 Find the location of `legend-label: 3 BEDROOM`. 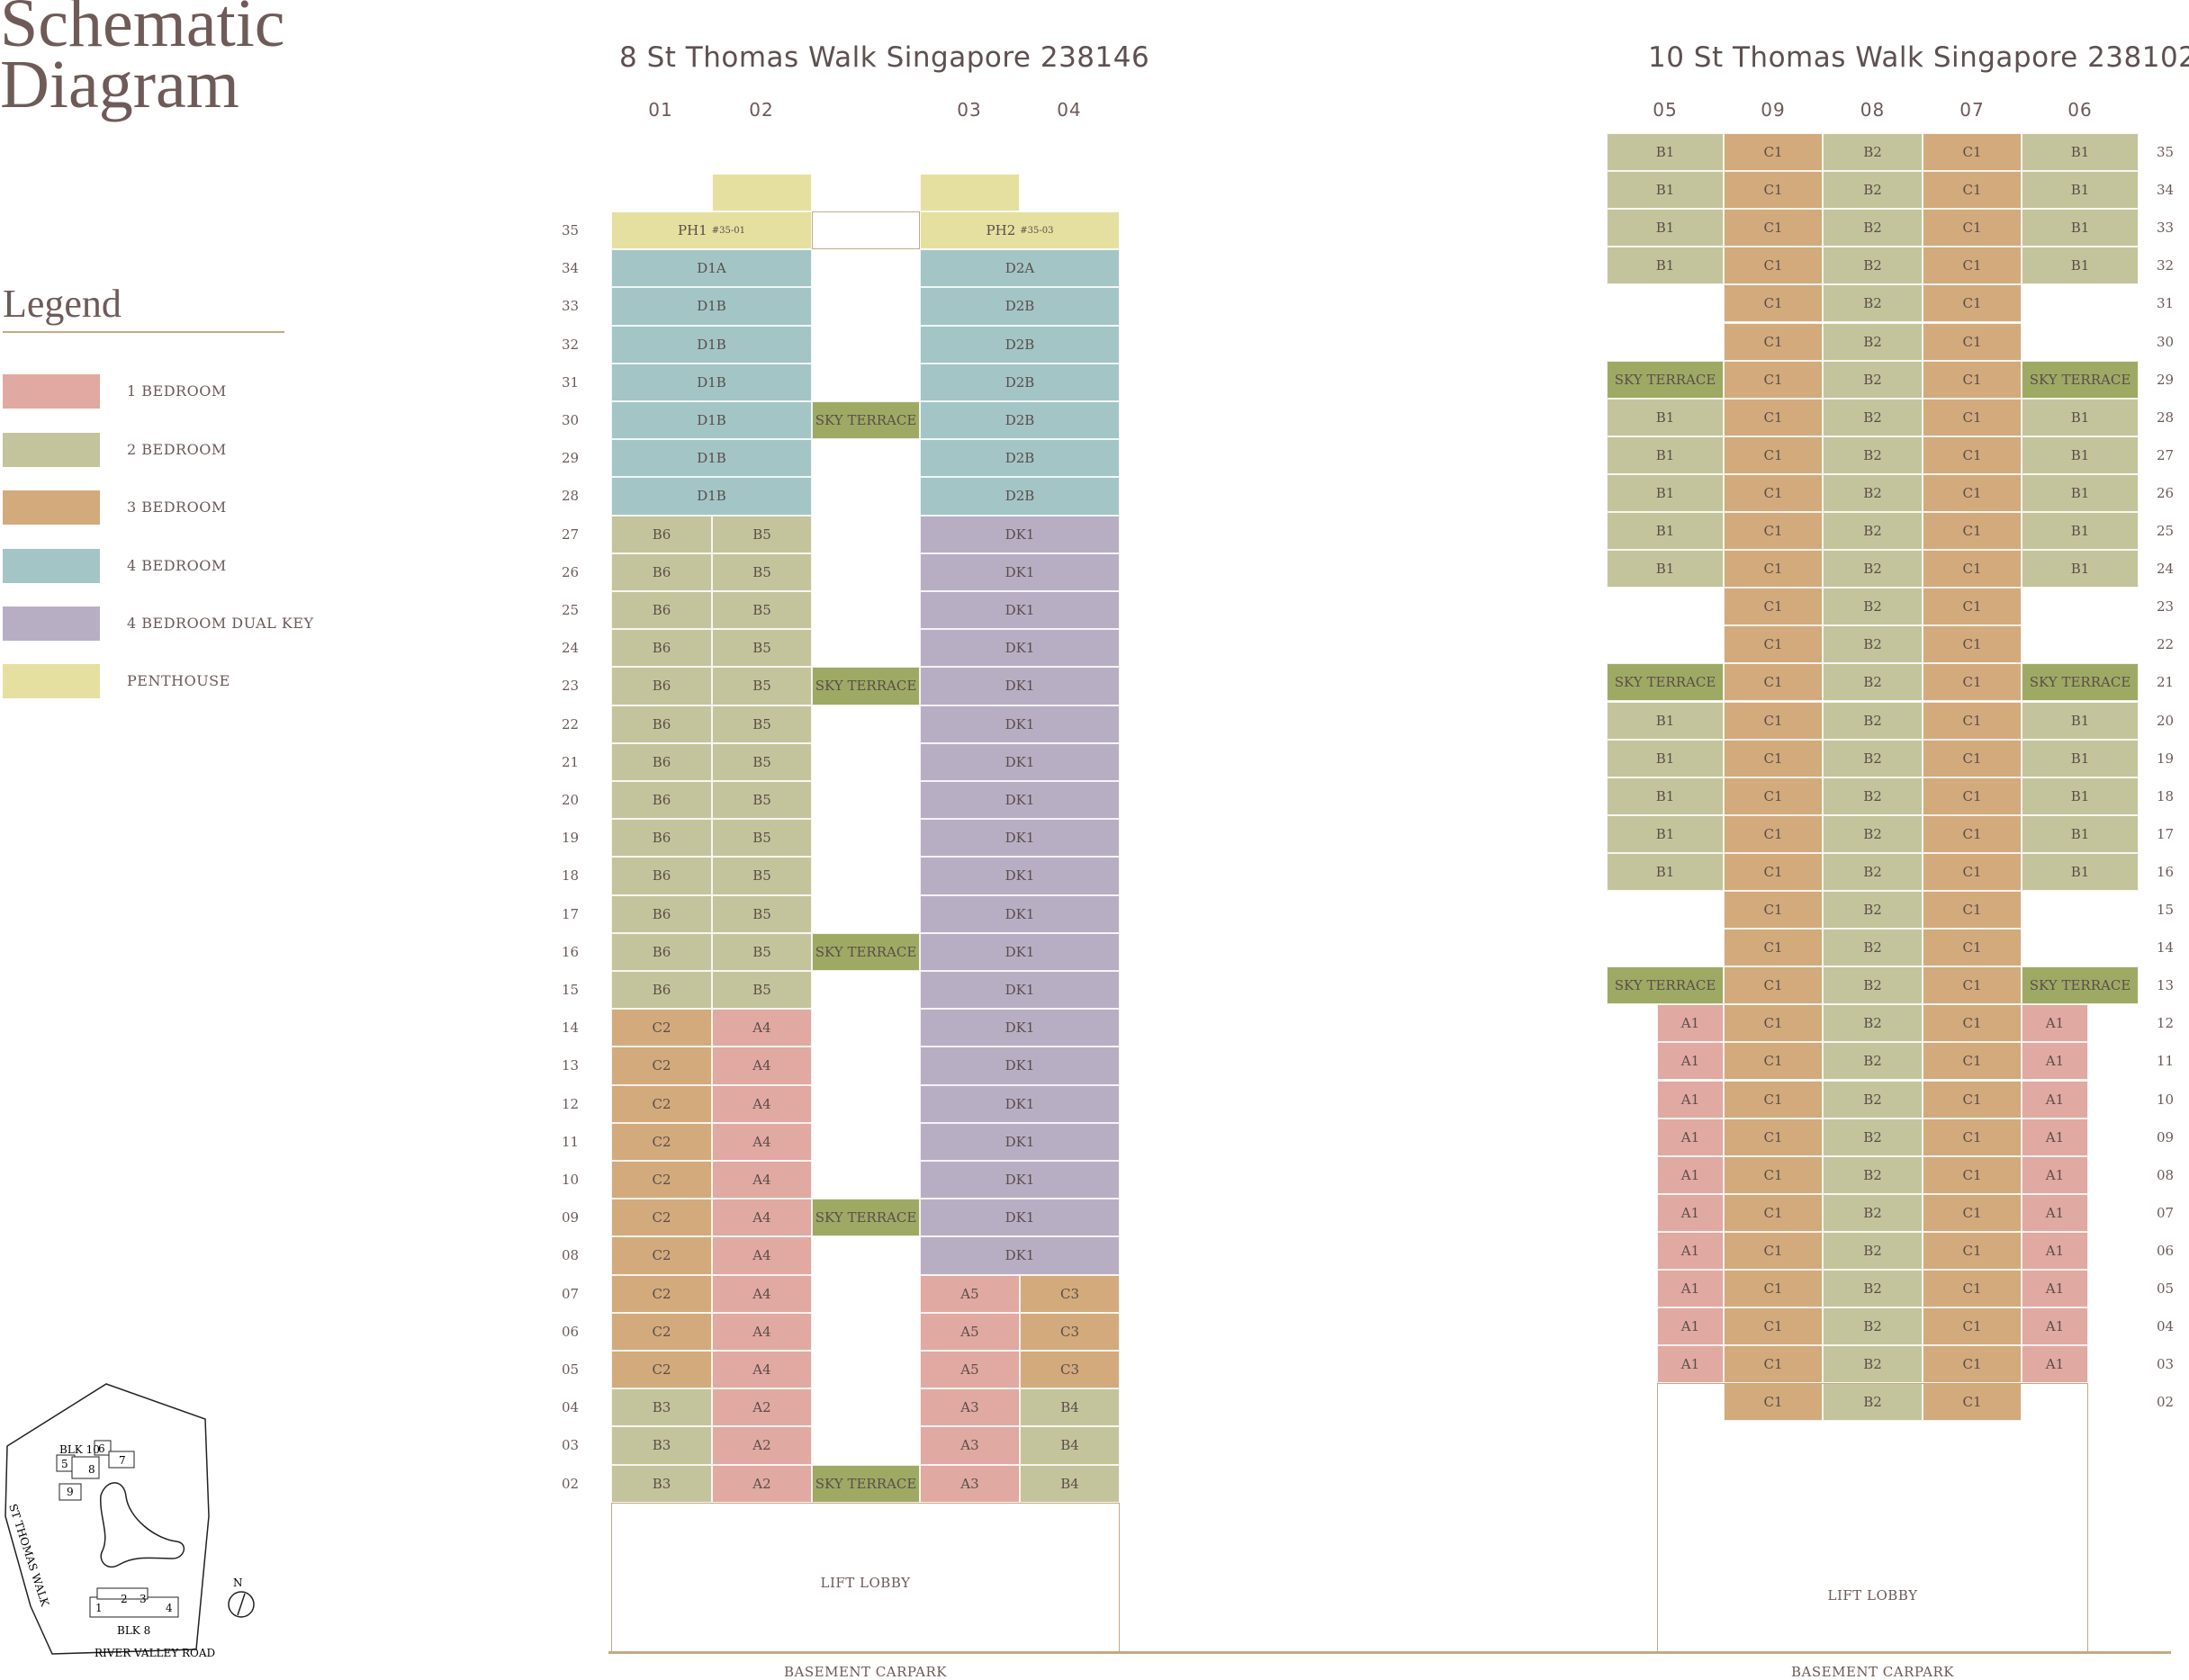

legend-label: 3 BEDROOM is located at coordinates (177, 507).